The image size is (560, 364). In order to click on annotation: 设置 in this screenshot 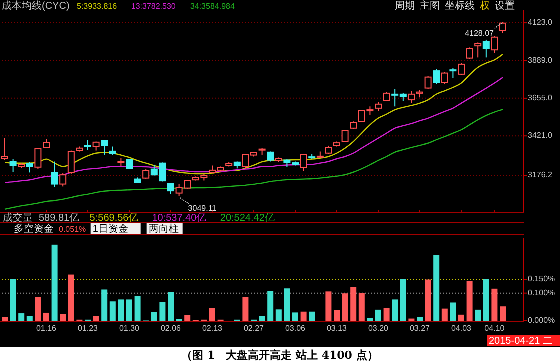, I will do `click(505, 6)`.